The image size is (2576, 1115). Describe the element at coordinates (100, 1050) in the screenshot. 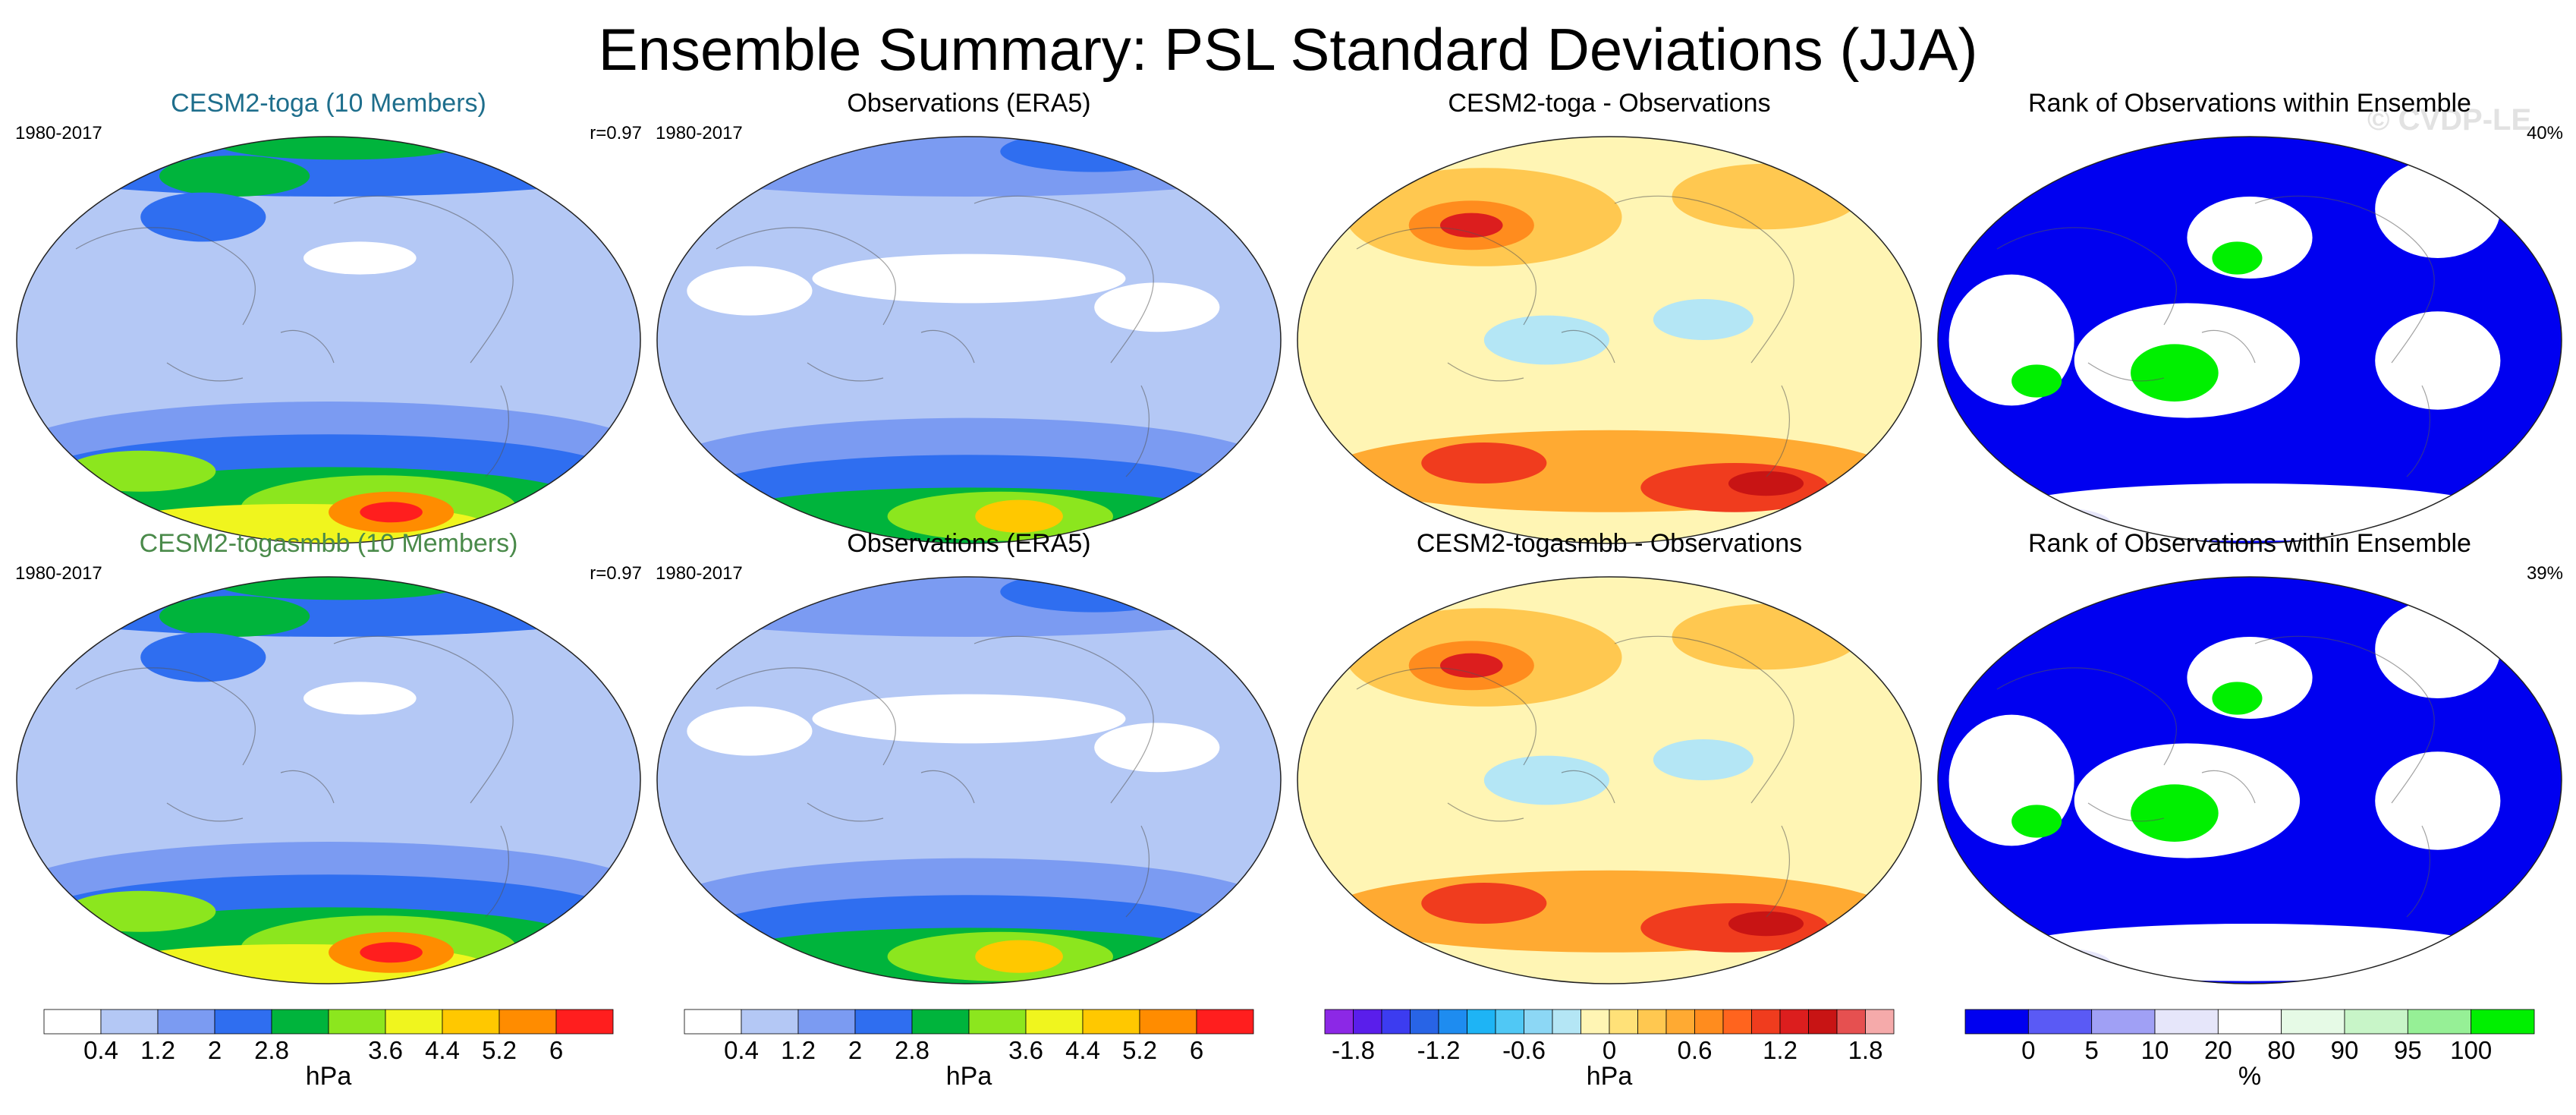

I see `colorbar-tick-label: 0.4` at that location.